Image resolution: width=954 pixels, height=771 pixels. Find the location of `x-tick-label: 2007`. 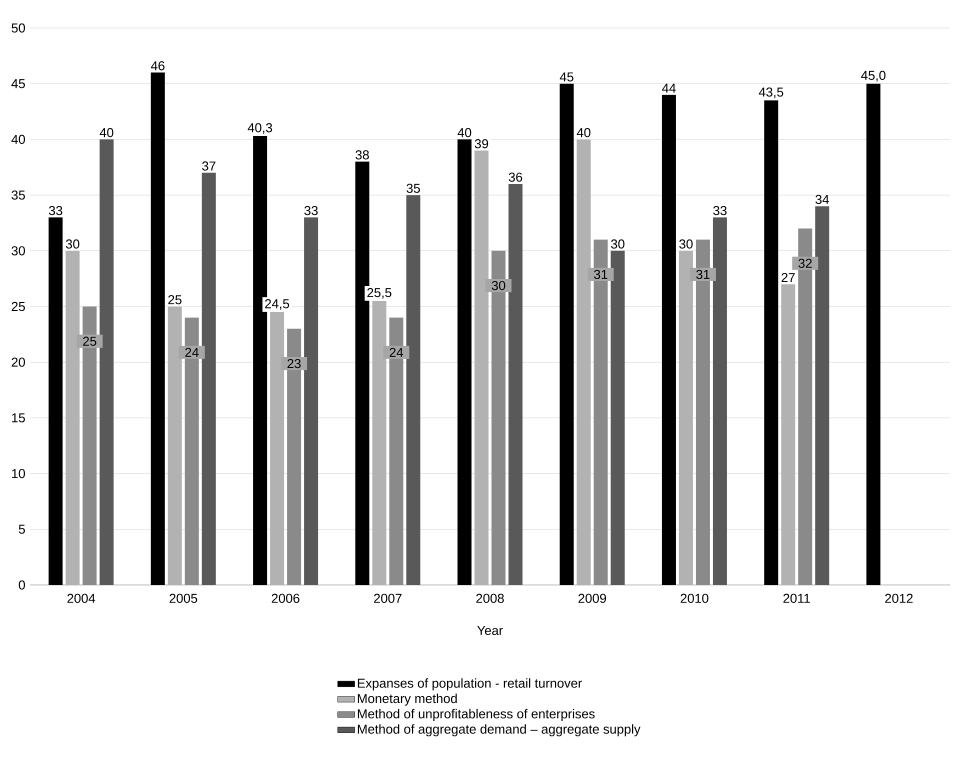

x-tick-label: 2007 is located at coordinates (388, 598).